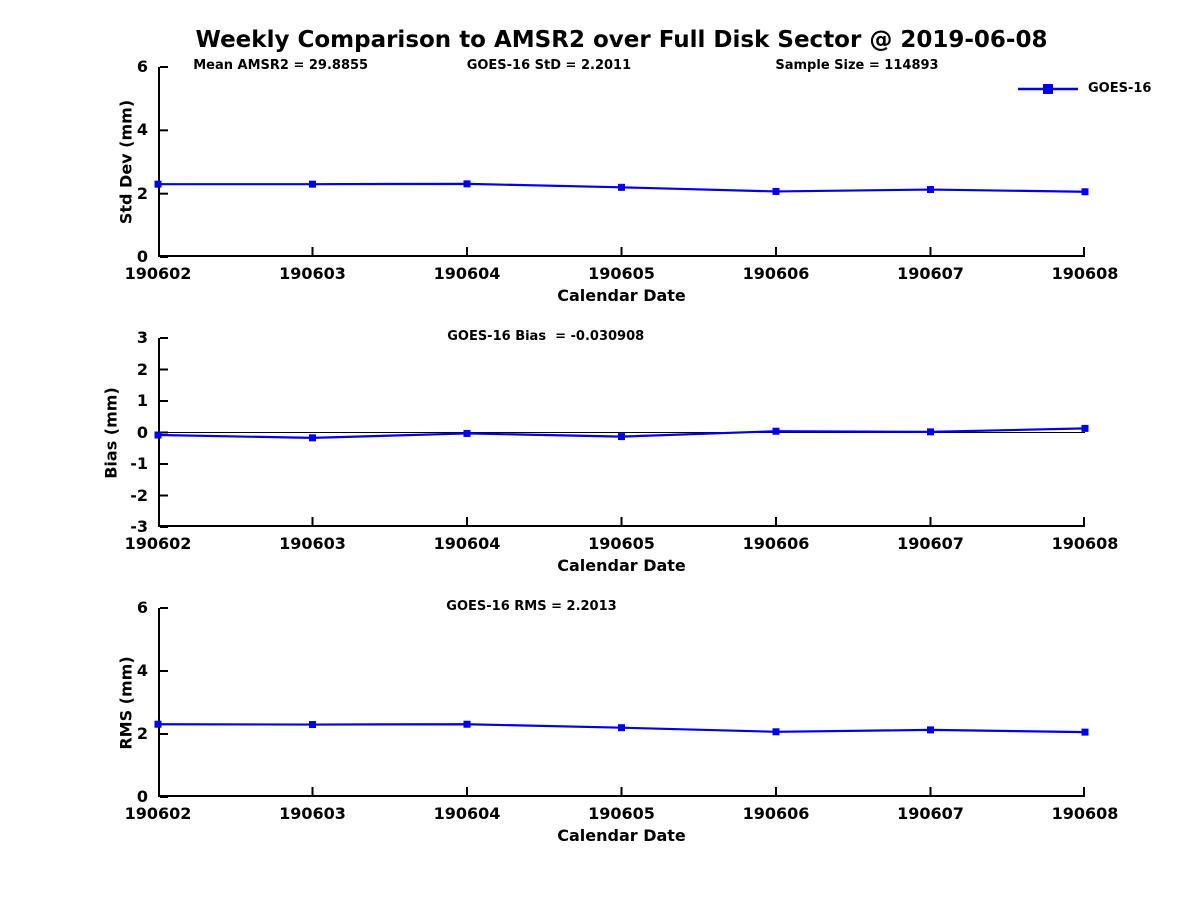 Image resolution: width=1200 pixels, height=900 pixels. I want to click on plot-annotation: GOES-16 StD = 2.2011, so click(549, 65).